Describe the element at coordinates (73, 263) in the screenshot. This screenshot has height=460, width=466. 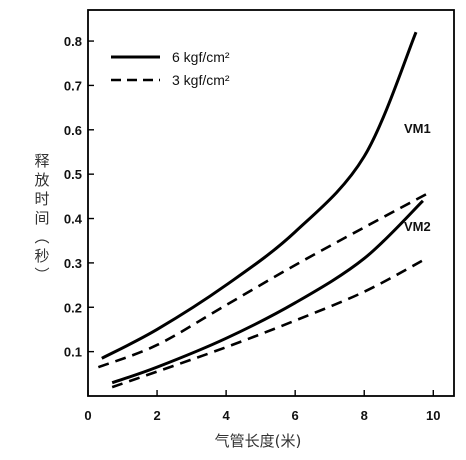
I see `y-tick-label: 0.3` at that location.